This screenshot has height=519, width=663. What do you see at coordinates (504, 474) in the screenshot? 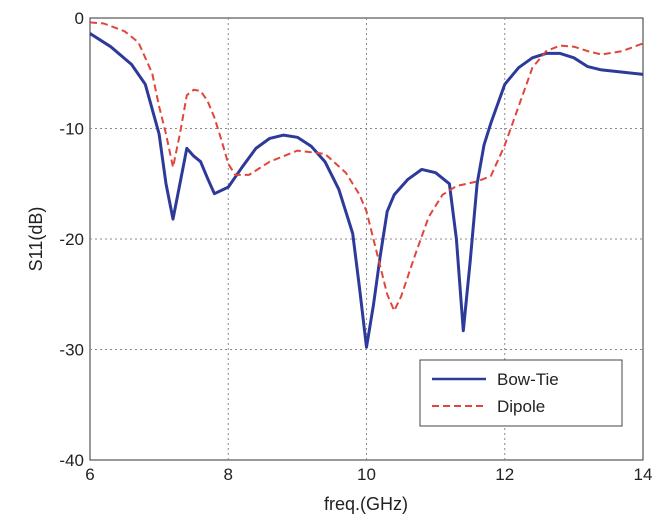
I see `x-tick-label: 12` at bounding box center [504, 474].